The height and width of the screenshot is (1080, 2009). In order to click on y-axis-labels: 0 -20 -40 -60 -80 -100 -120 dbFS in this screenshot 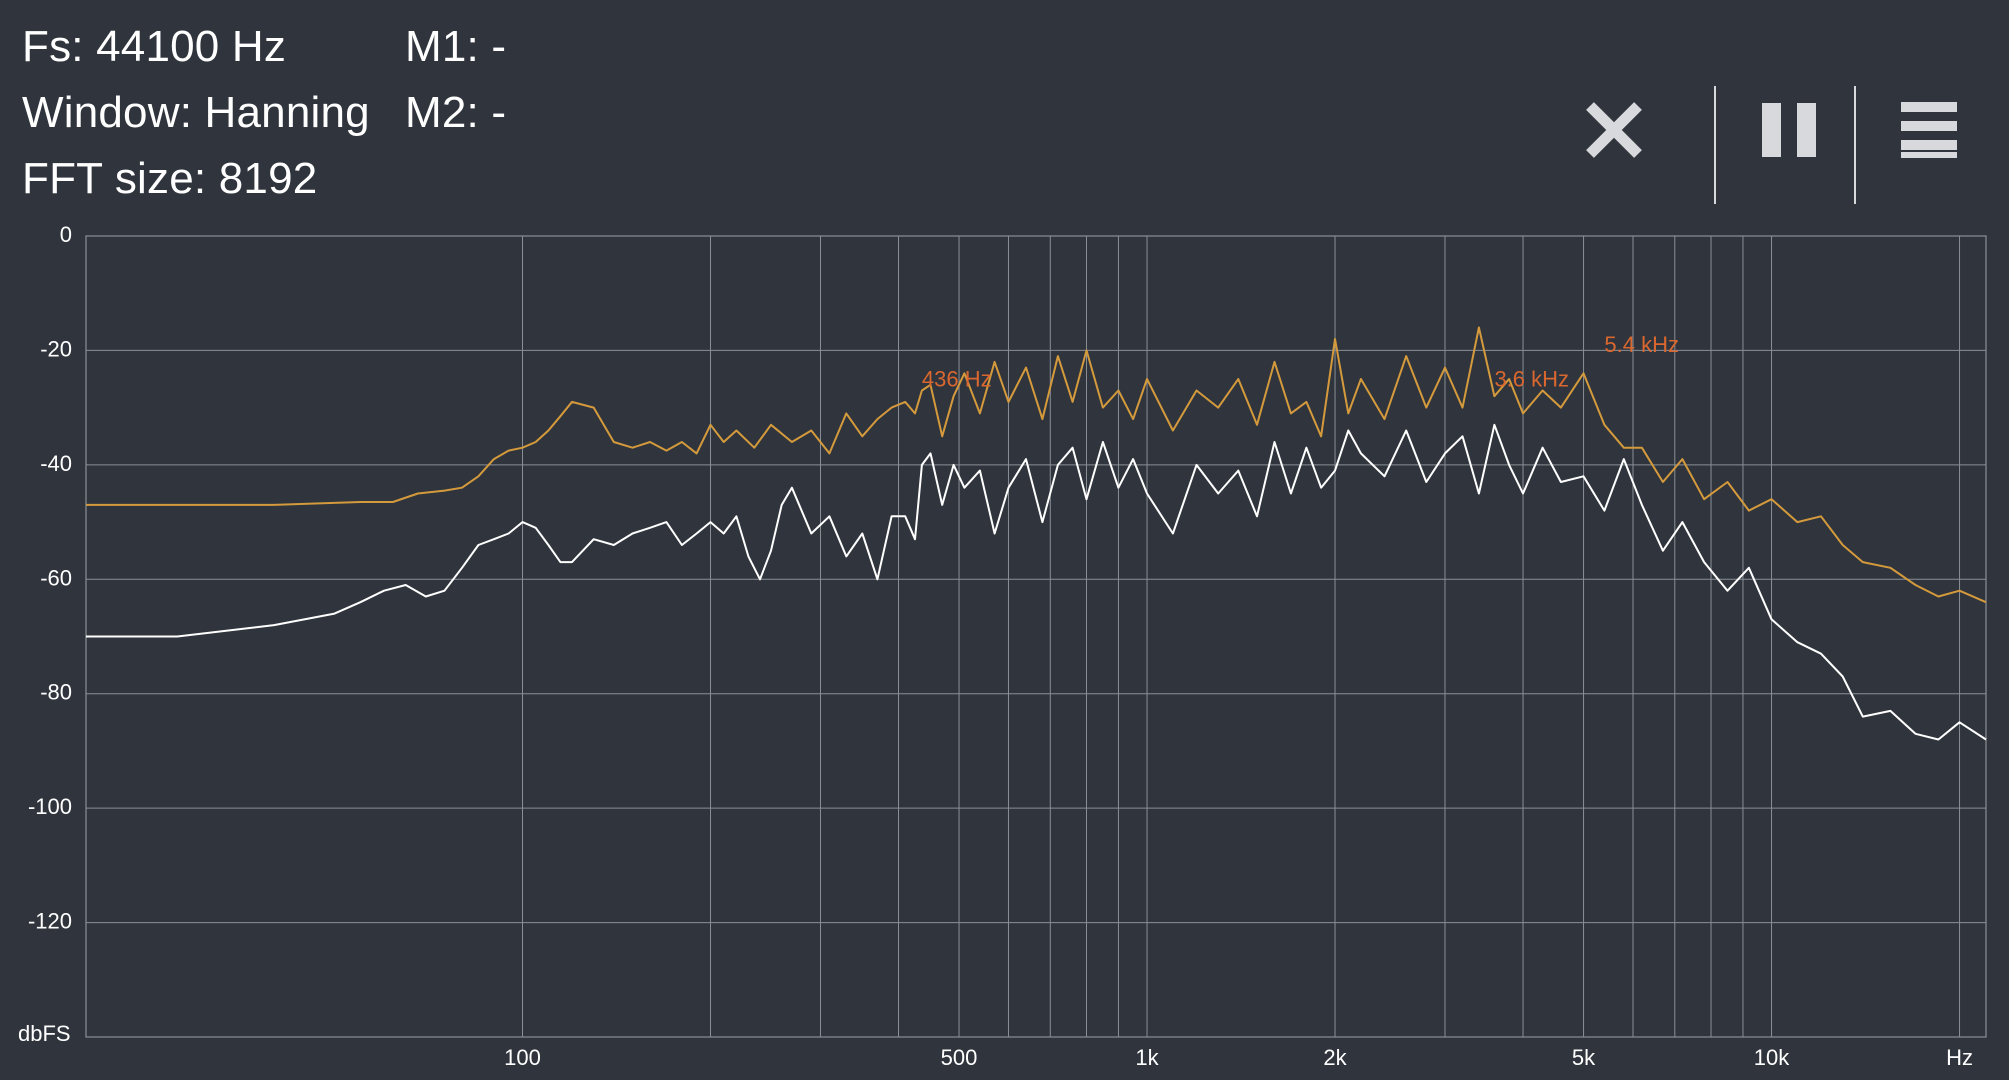, I will do `click(45, 634)`.